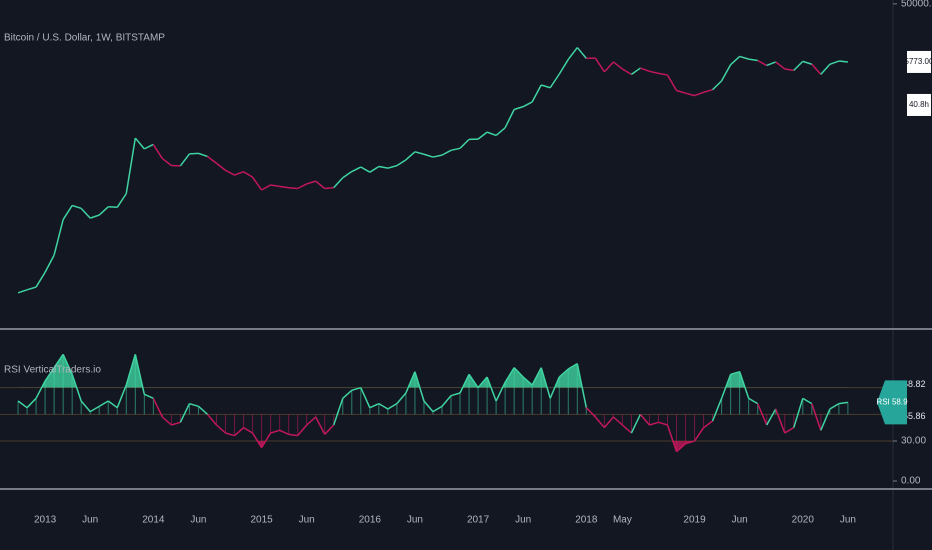  I want to click on x-tick-label: 2017, so click(478, 520).